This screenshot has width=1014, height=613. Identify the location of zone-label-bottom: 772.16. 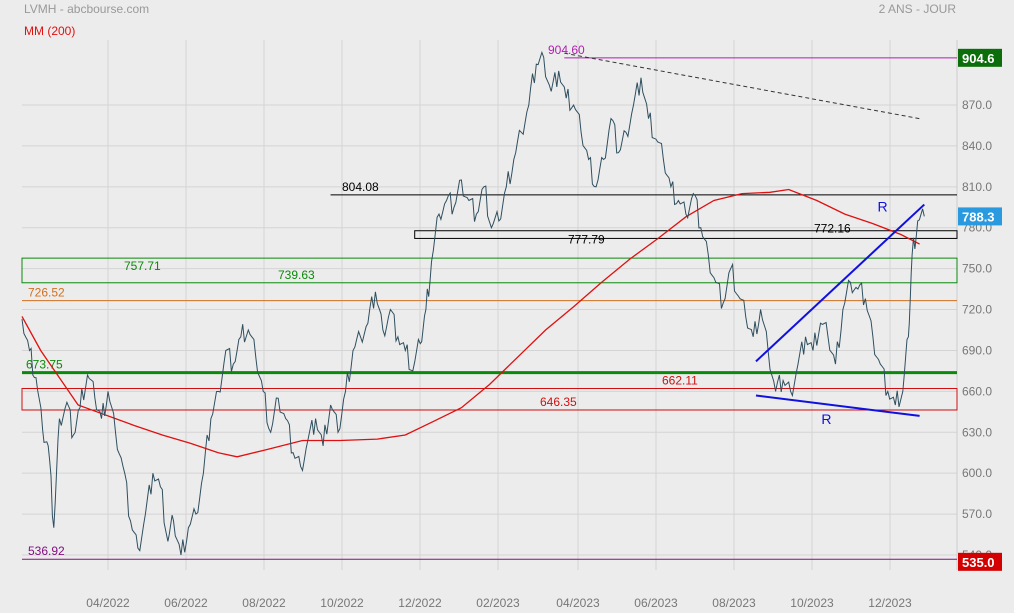
(832, 228).